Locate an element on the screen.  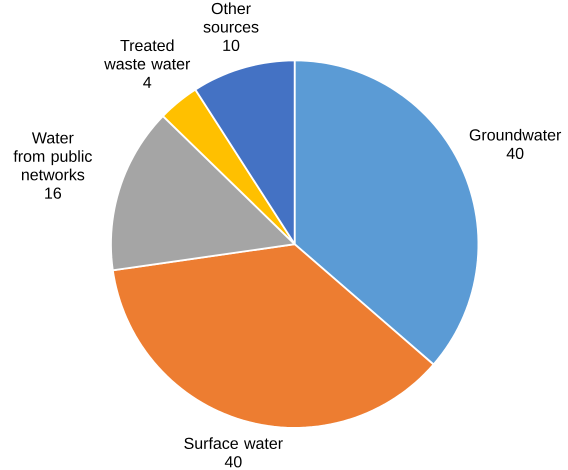
slice-label: Surface water is located at coordinates (233, 443).